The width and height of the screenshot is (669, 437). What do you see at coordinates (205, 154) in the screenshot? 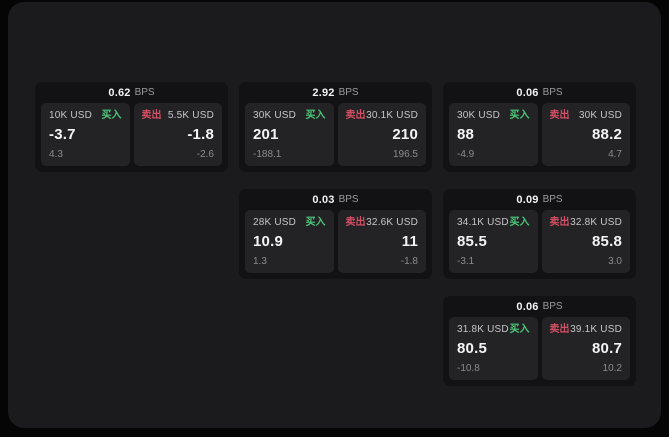
I see `sell-delta: -2.6` at bounding box center [205, 154].